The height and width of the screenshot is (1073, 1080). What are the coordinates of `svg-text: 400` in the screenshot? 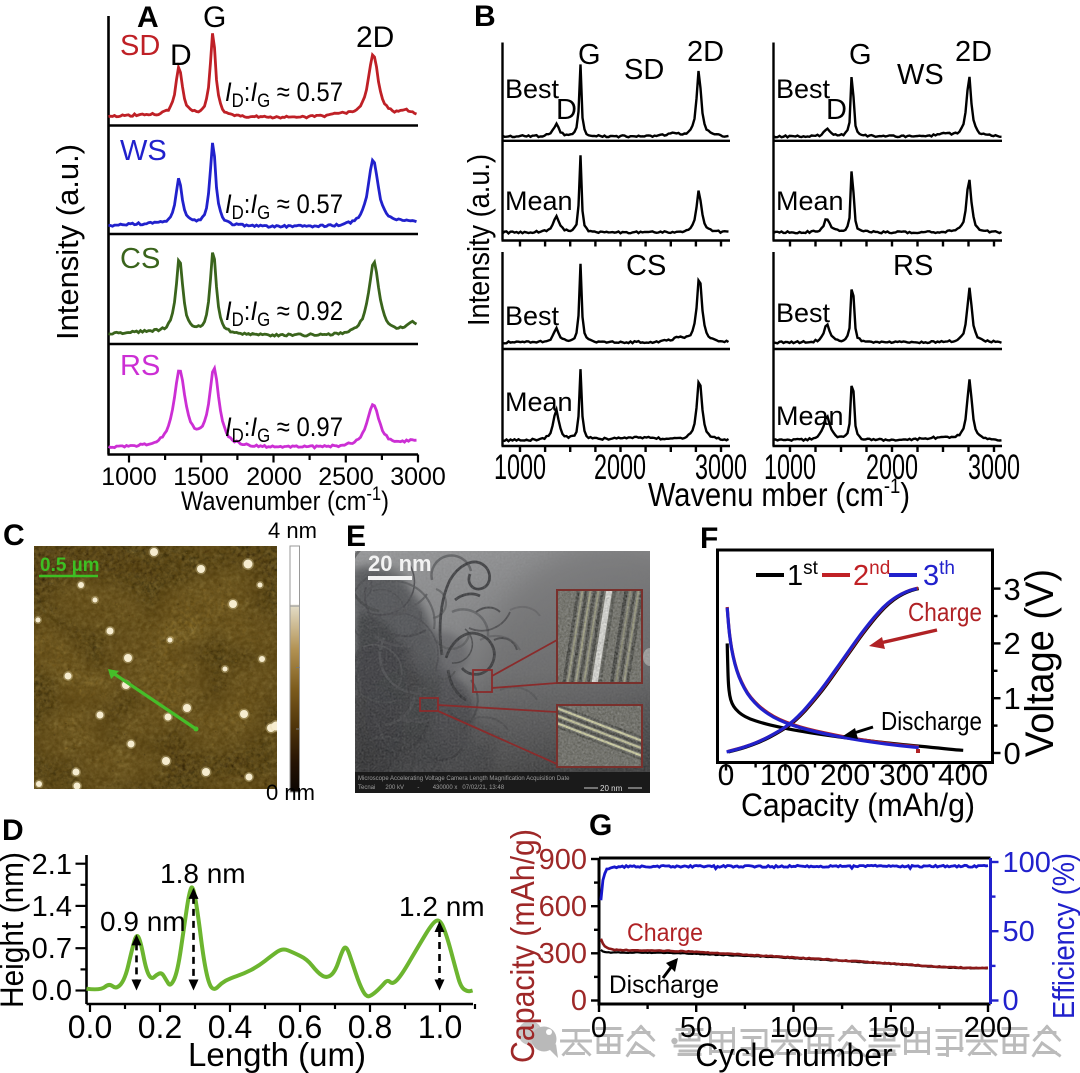 It's located at (963, 775).